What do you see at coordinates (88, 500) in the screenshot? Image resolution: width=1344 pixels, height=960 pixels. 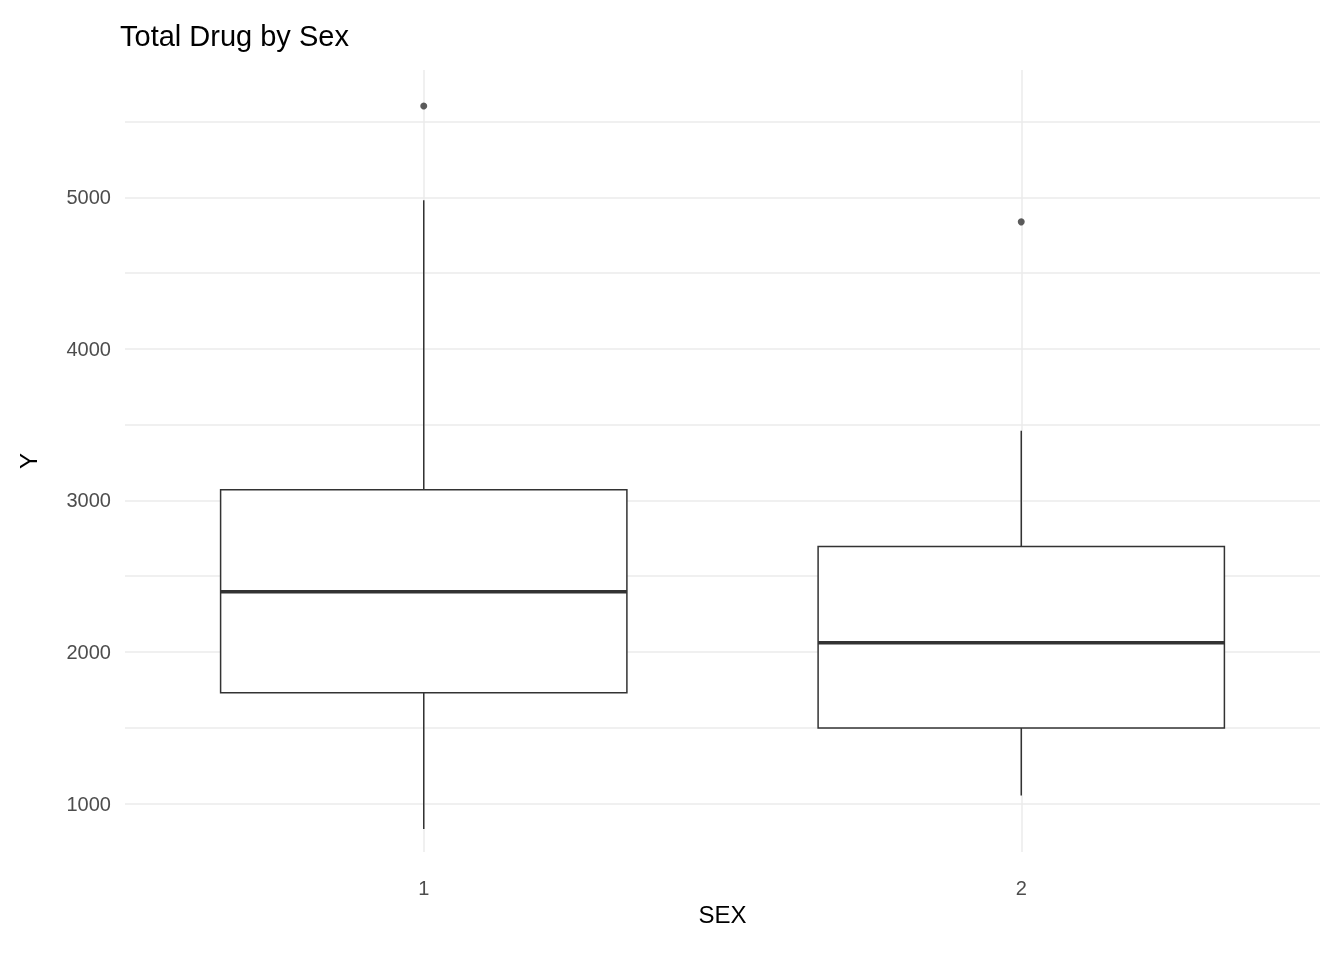 I see `y-tick-label: 3000` at bounding box center [88, 500].